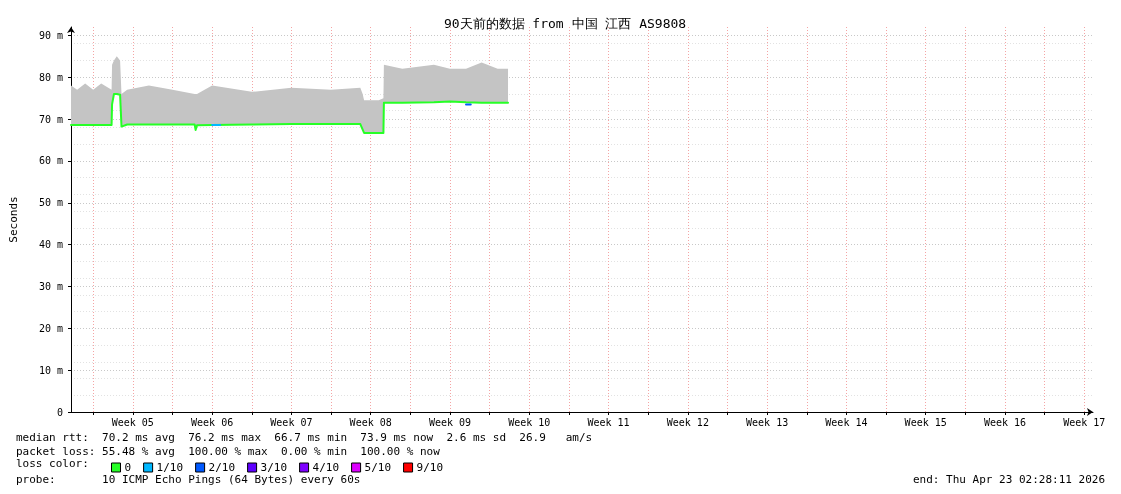 Image resolution: width=1121 pixels, height=494 pixels. Describe the element at coordinates (188, 479) in the screenshot. I see `text: probe: 10 ICMP Echo Pings (64 Bytes) every 60s` at that location.